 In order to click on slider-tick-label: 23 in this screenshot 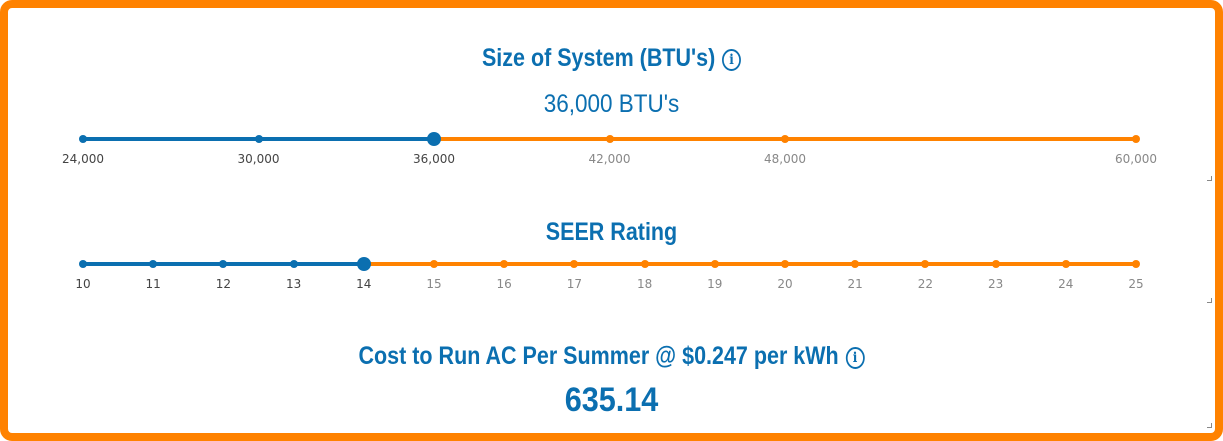, I will do `click(995, 284)`.